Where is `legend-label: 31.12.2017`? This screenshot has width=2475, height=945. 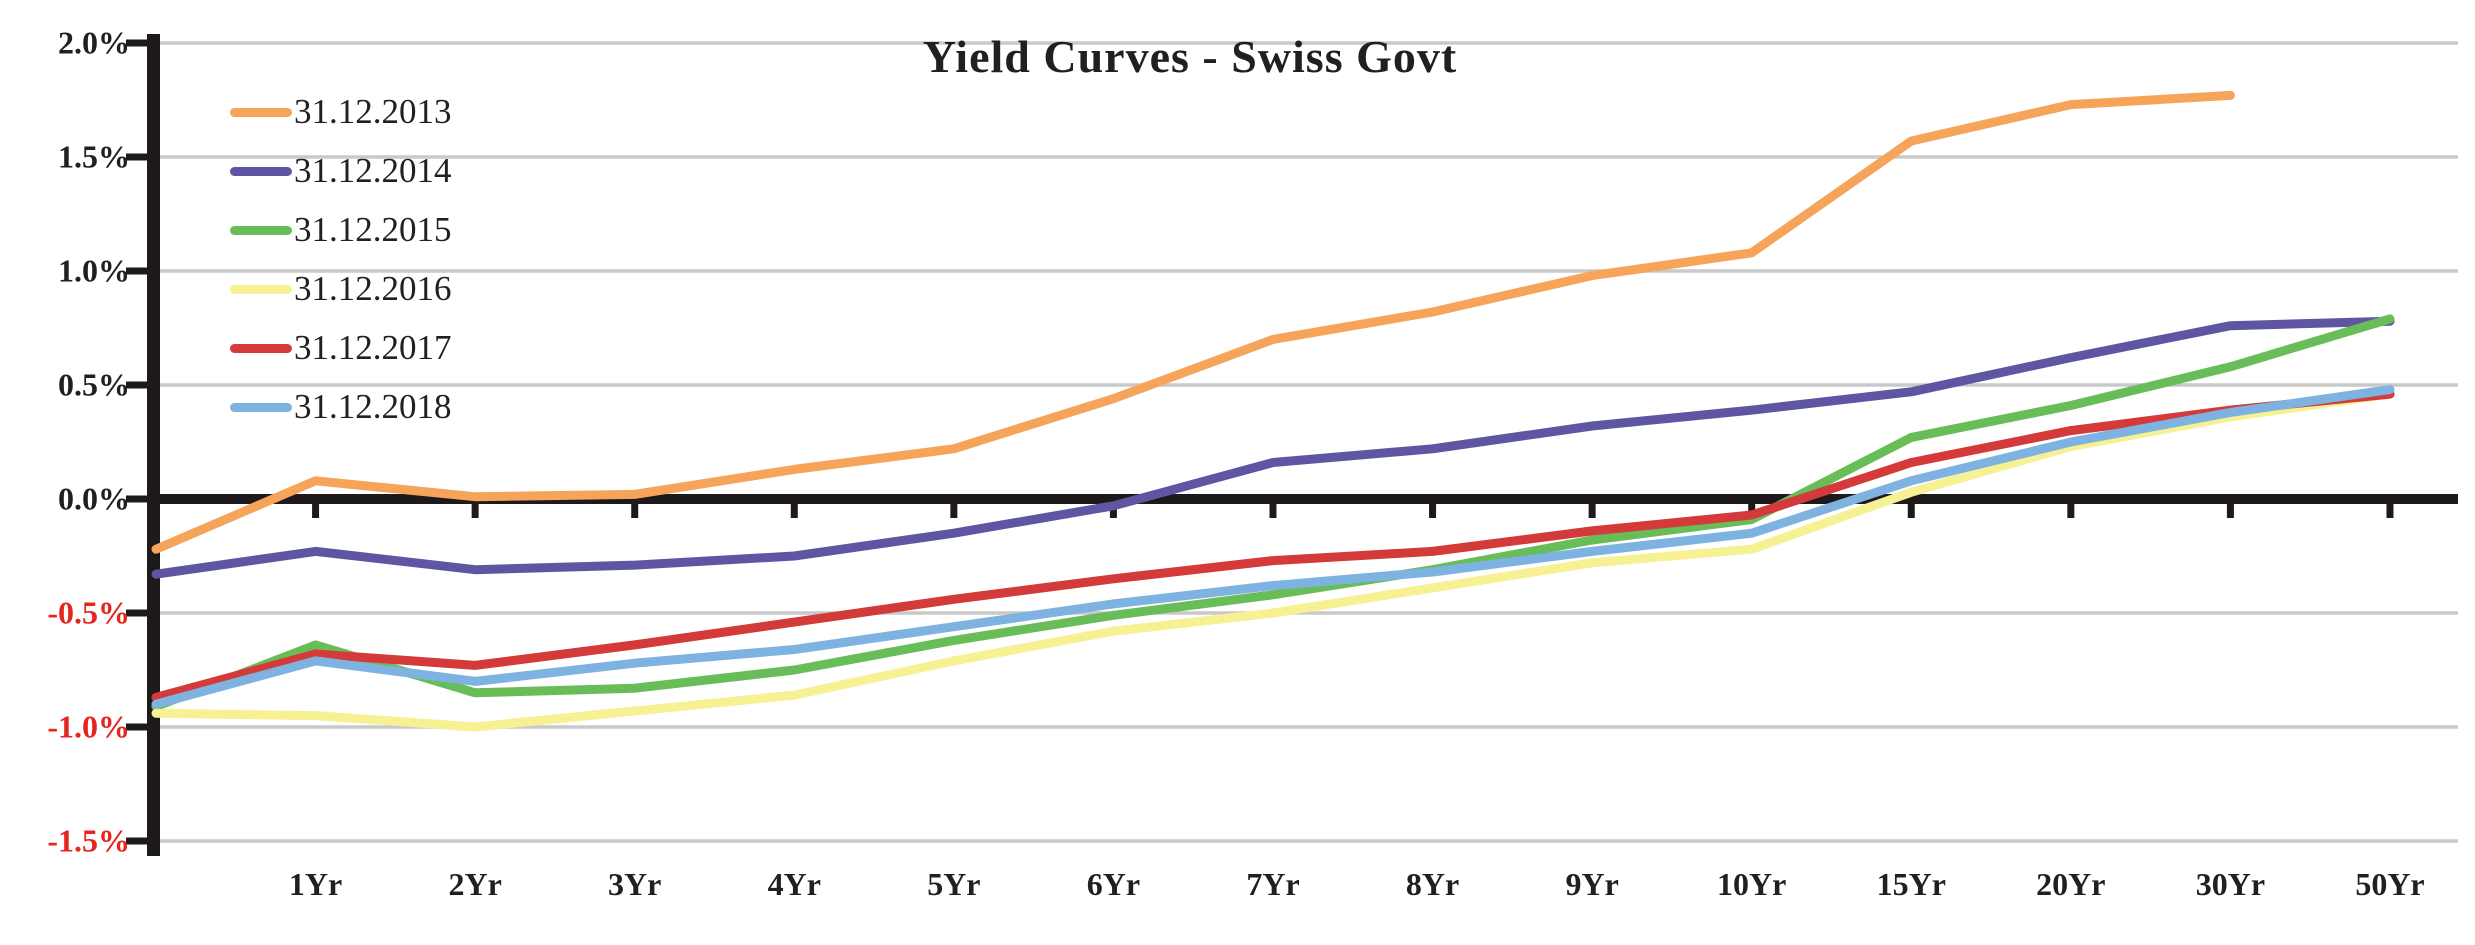
legend-label: 31.12.2017 is located at coordinates (373, 347).